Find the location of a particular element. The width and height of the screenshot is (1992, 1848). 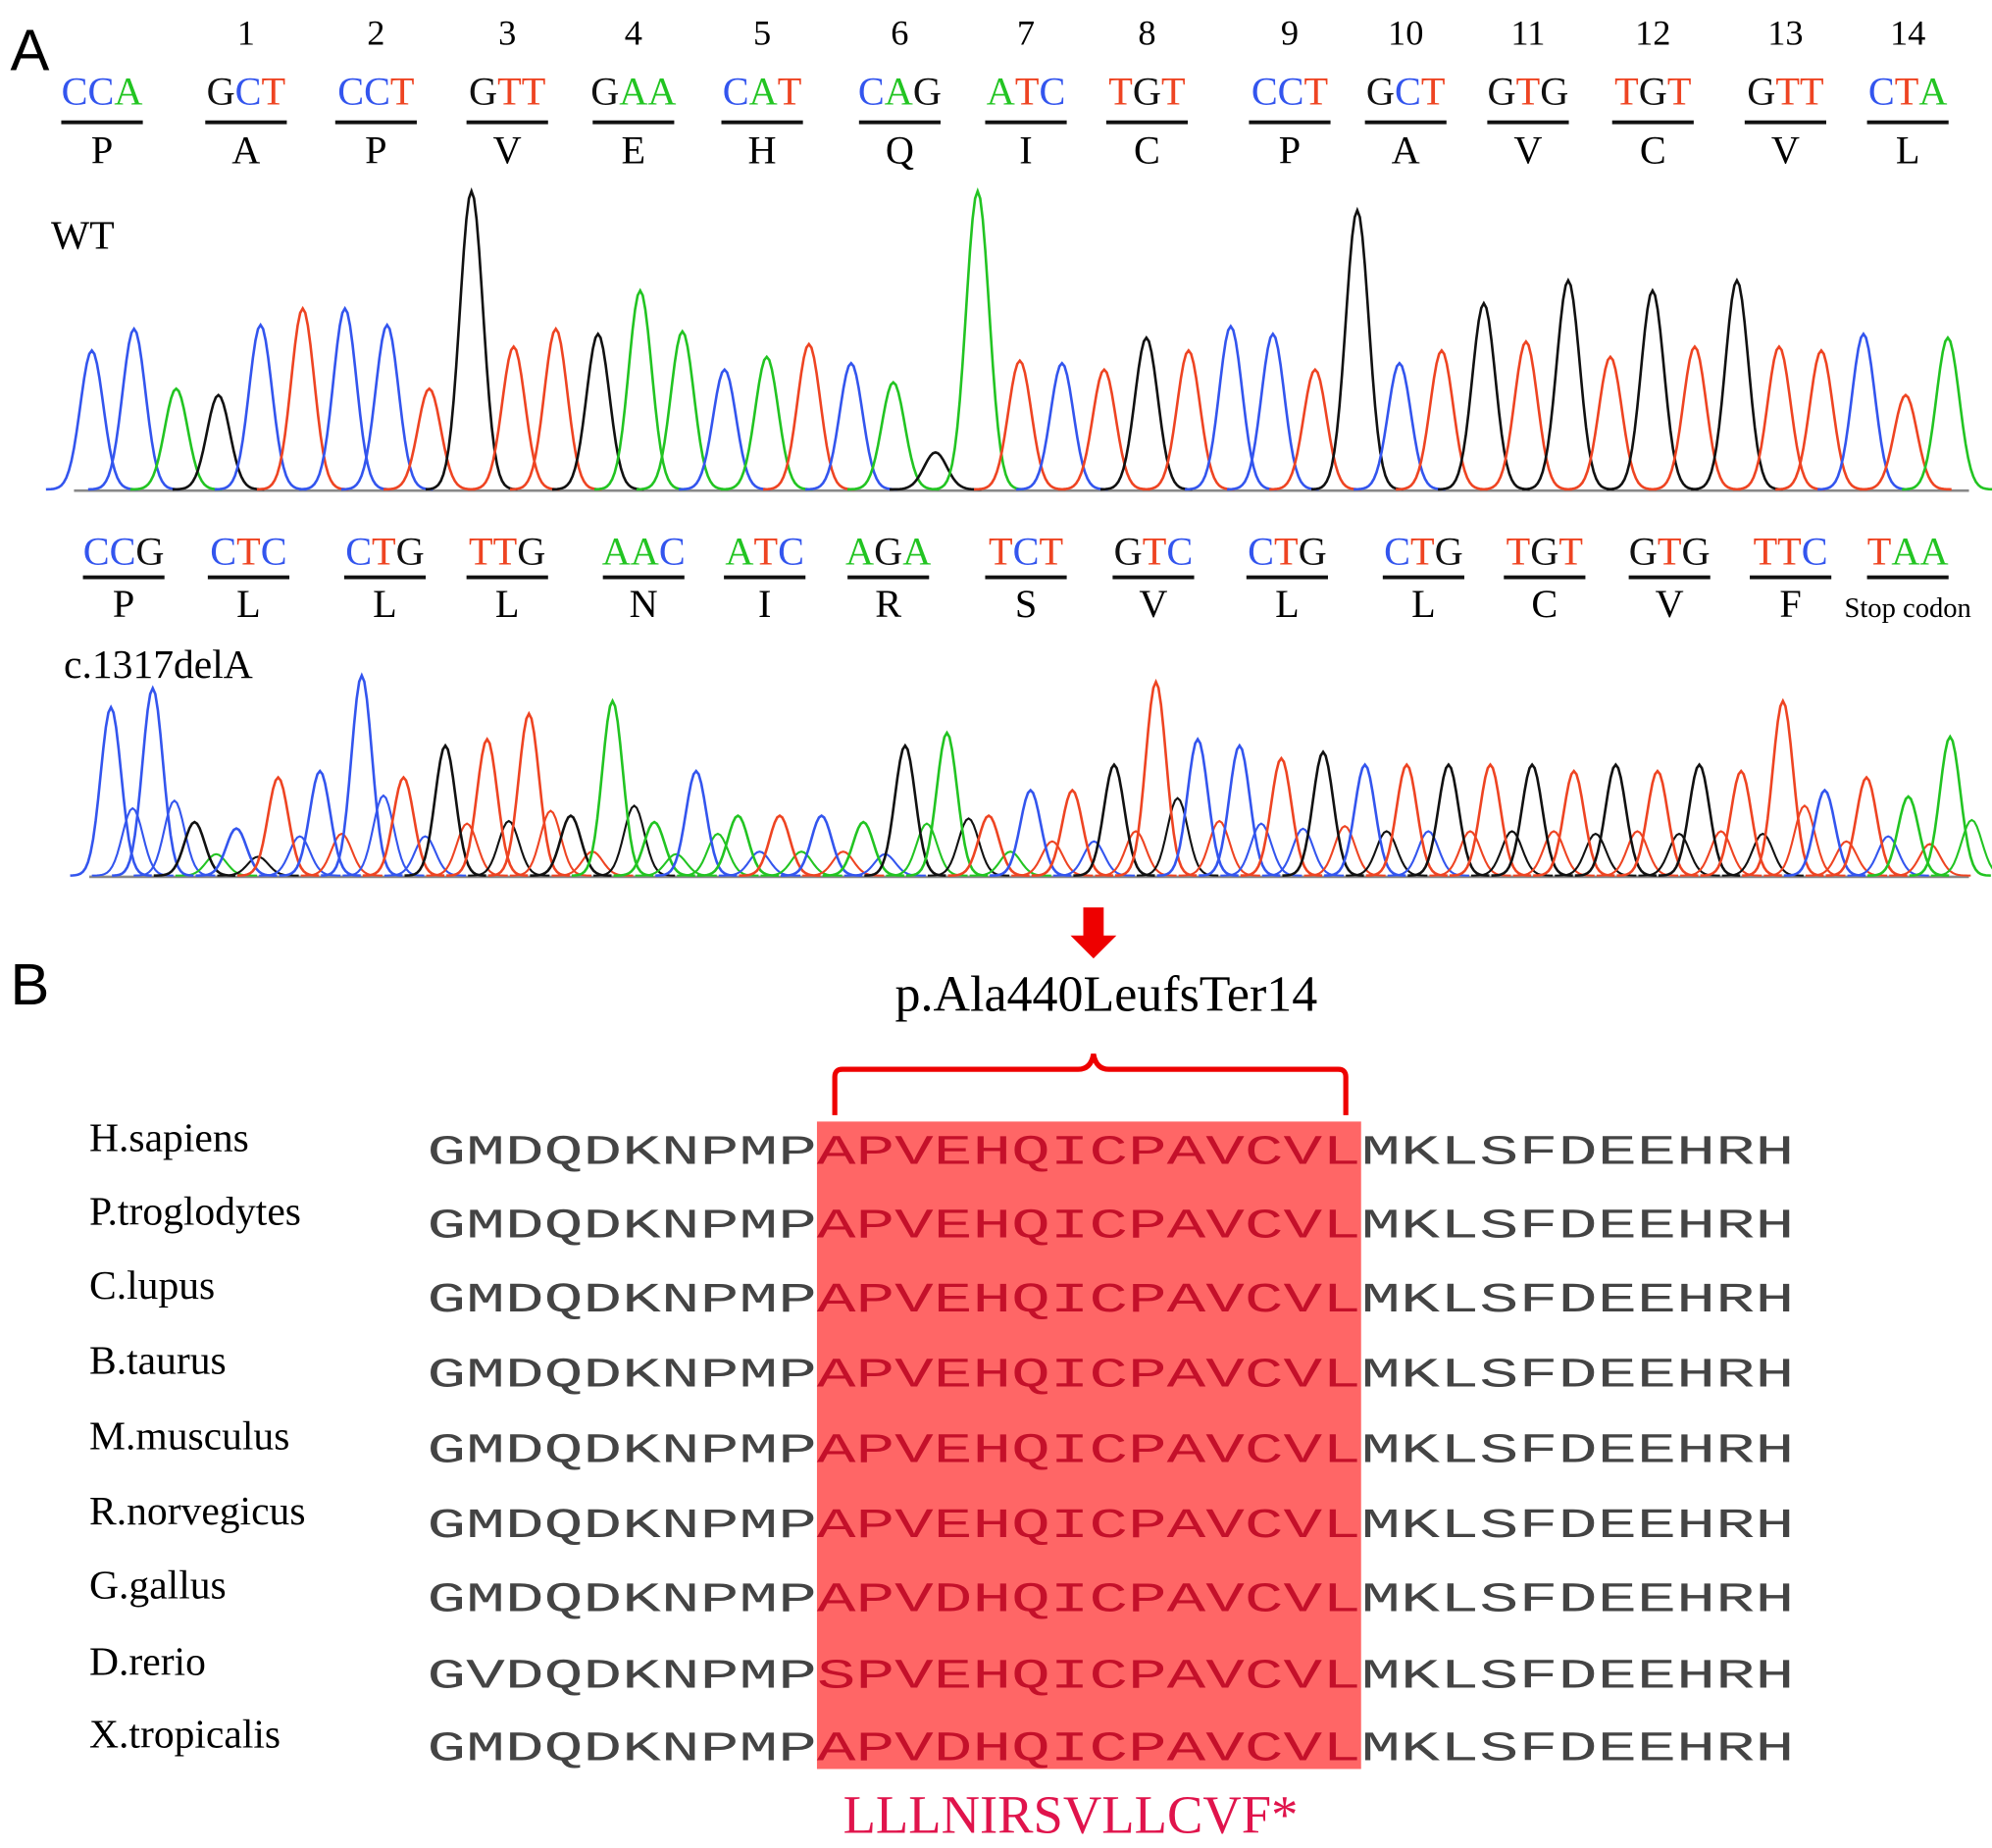

codon-number: 10 is located at coordinates (1405, 32).